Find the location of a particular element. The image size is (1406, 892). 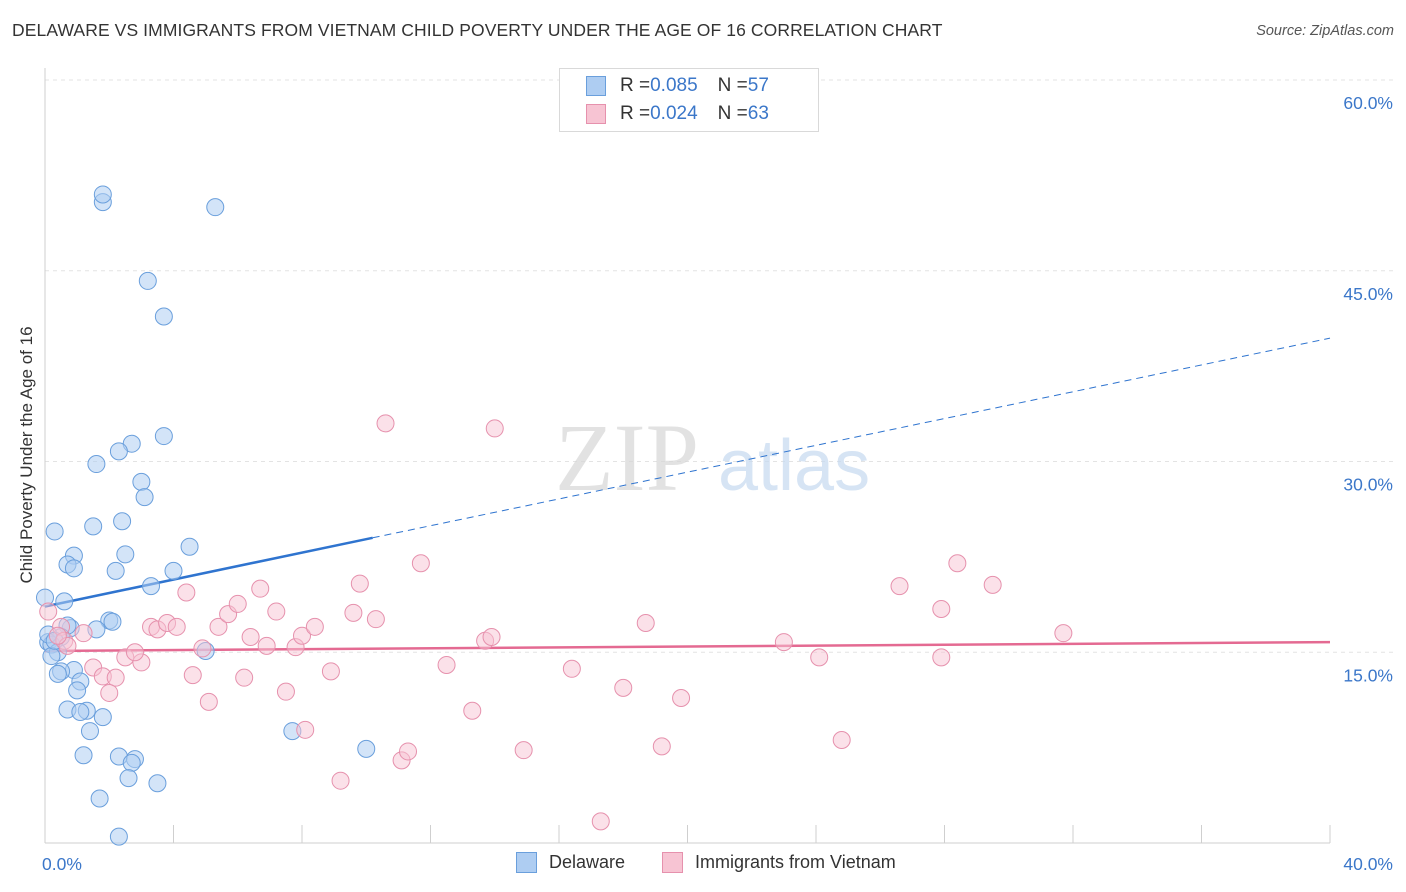

delaware-legend-label: Delaware is located at coordinates (587, 862).